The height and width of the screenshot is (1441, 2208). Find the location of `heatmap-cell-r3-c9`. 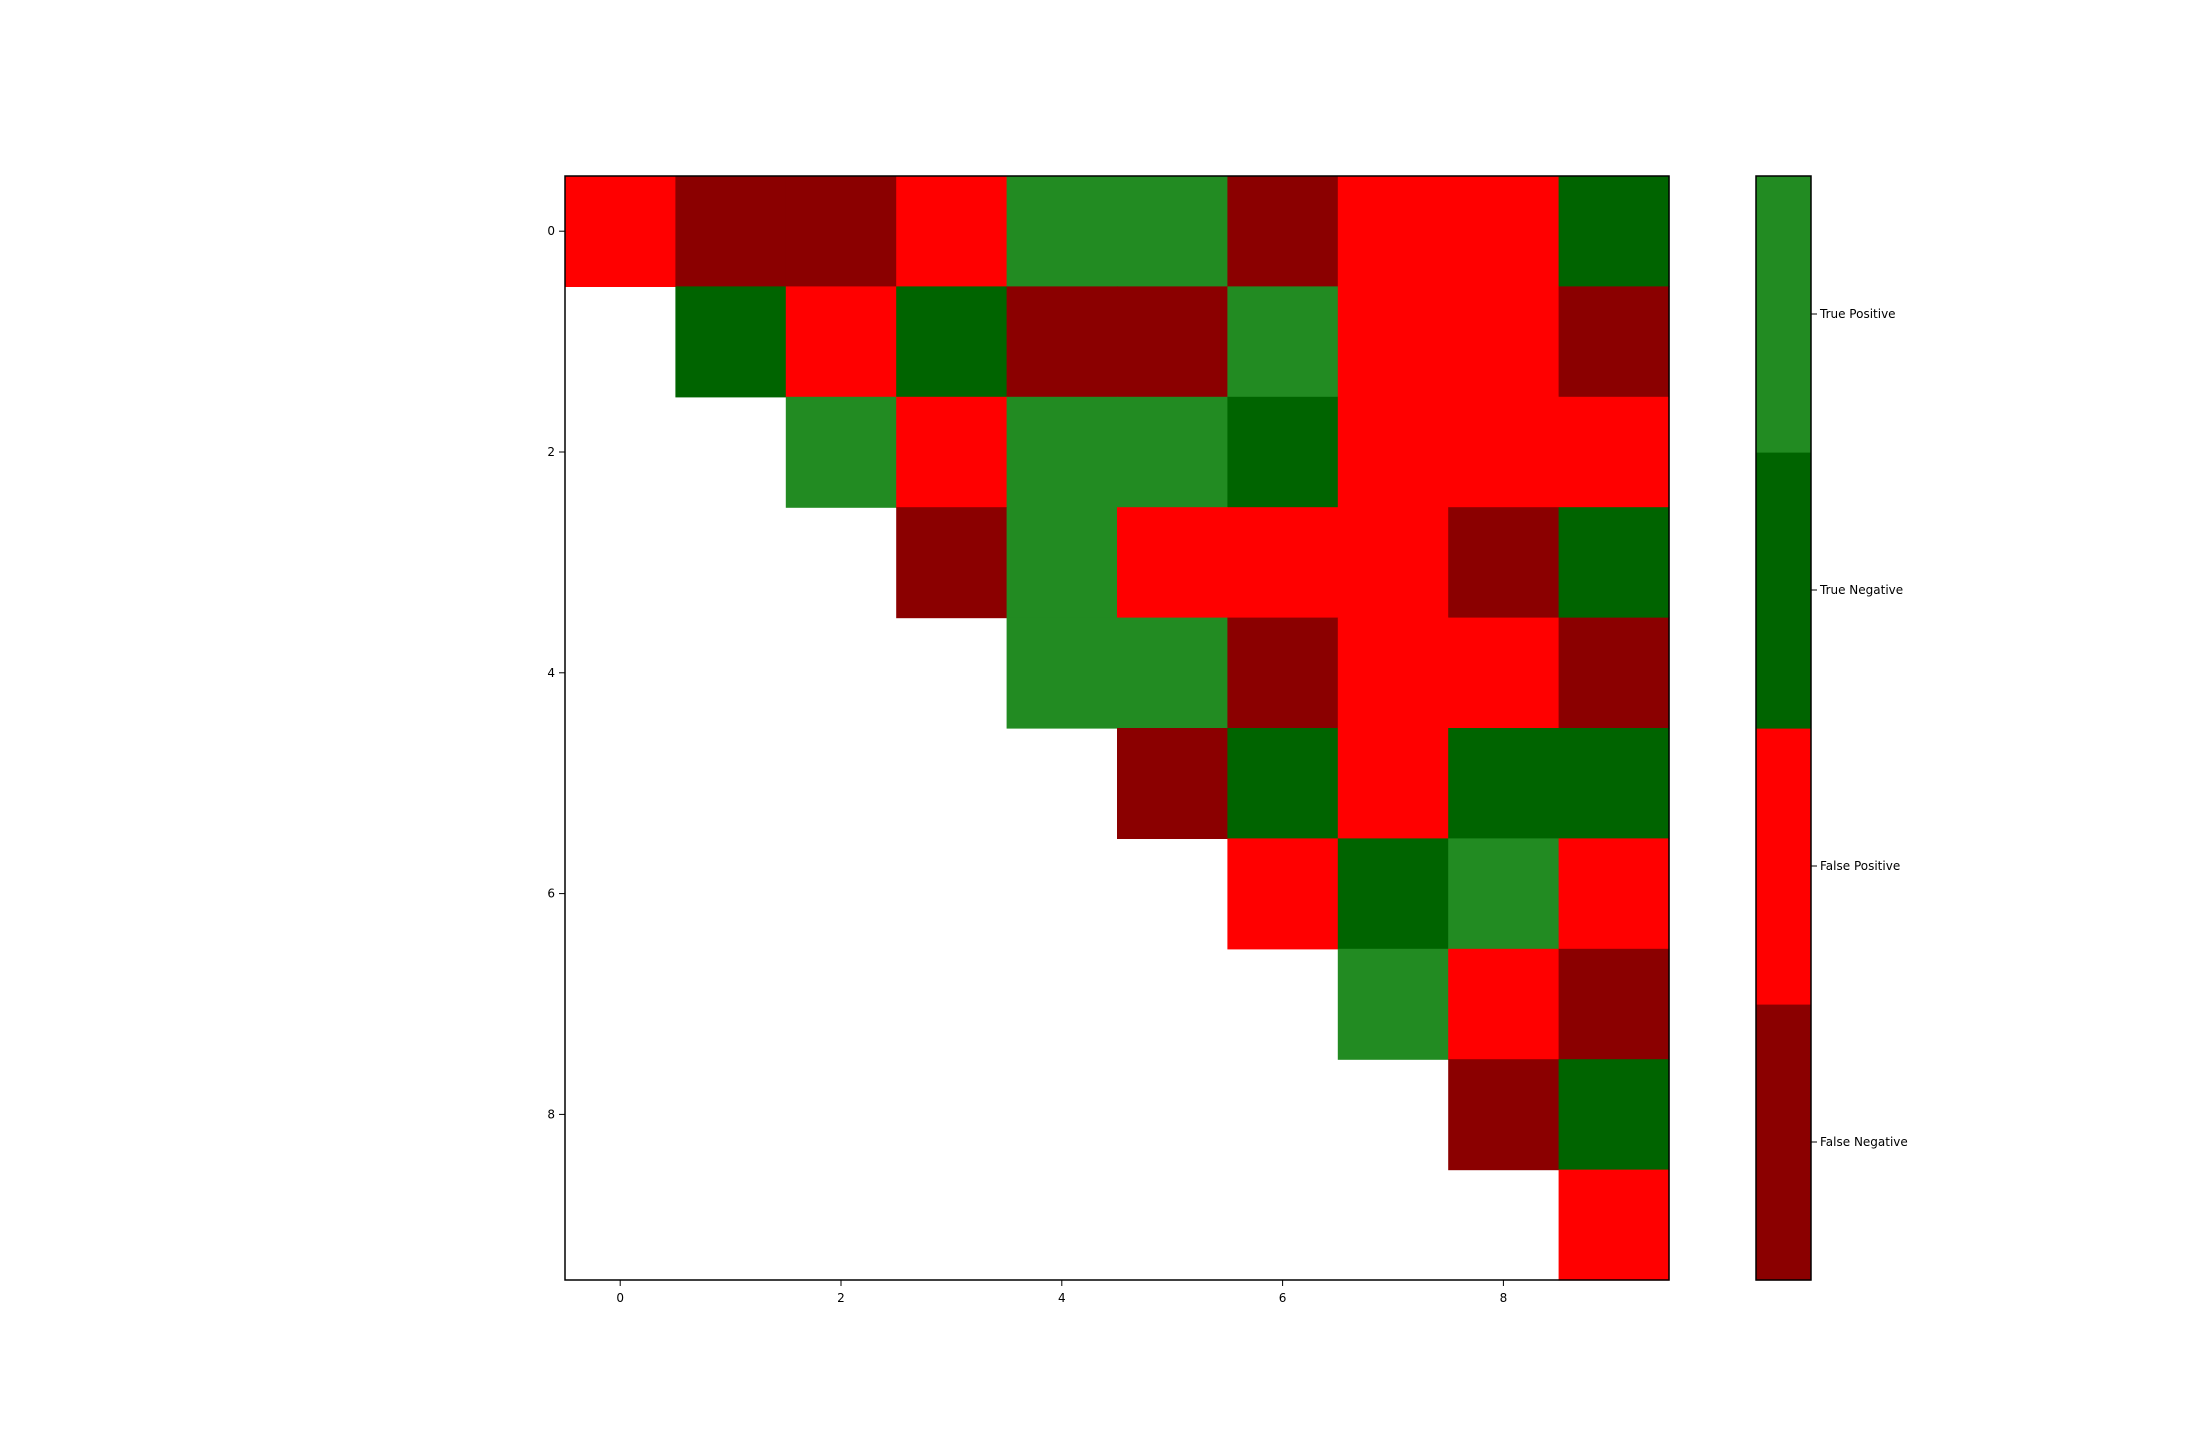

heatmap-cell-r3-c9 is located at coordinates (1614, 563).